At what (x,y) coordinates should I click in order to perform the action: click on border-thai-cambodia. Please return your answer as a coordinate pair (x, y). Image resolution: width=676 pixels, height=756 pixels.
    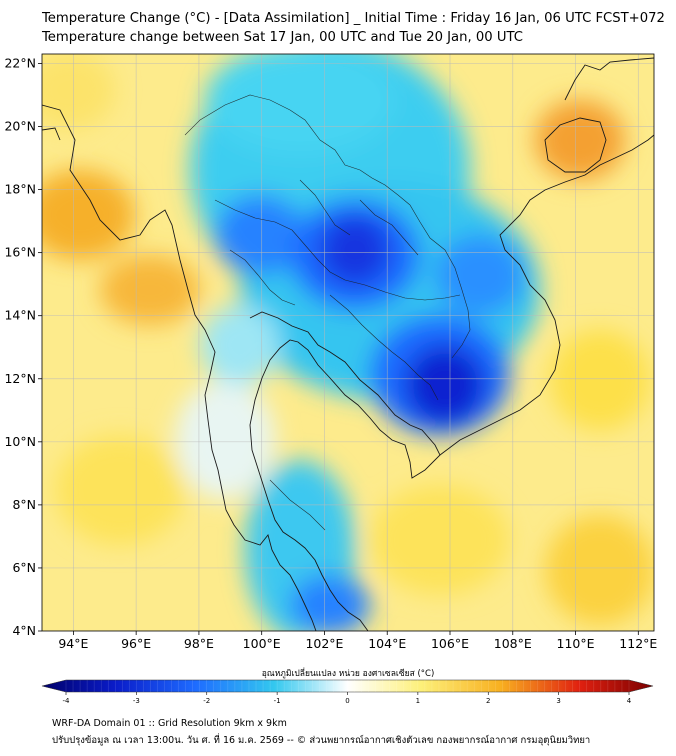
    Looking at the image, I should click on (384, 347).